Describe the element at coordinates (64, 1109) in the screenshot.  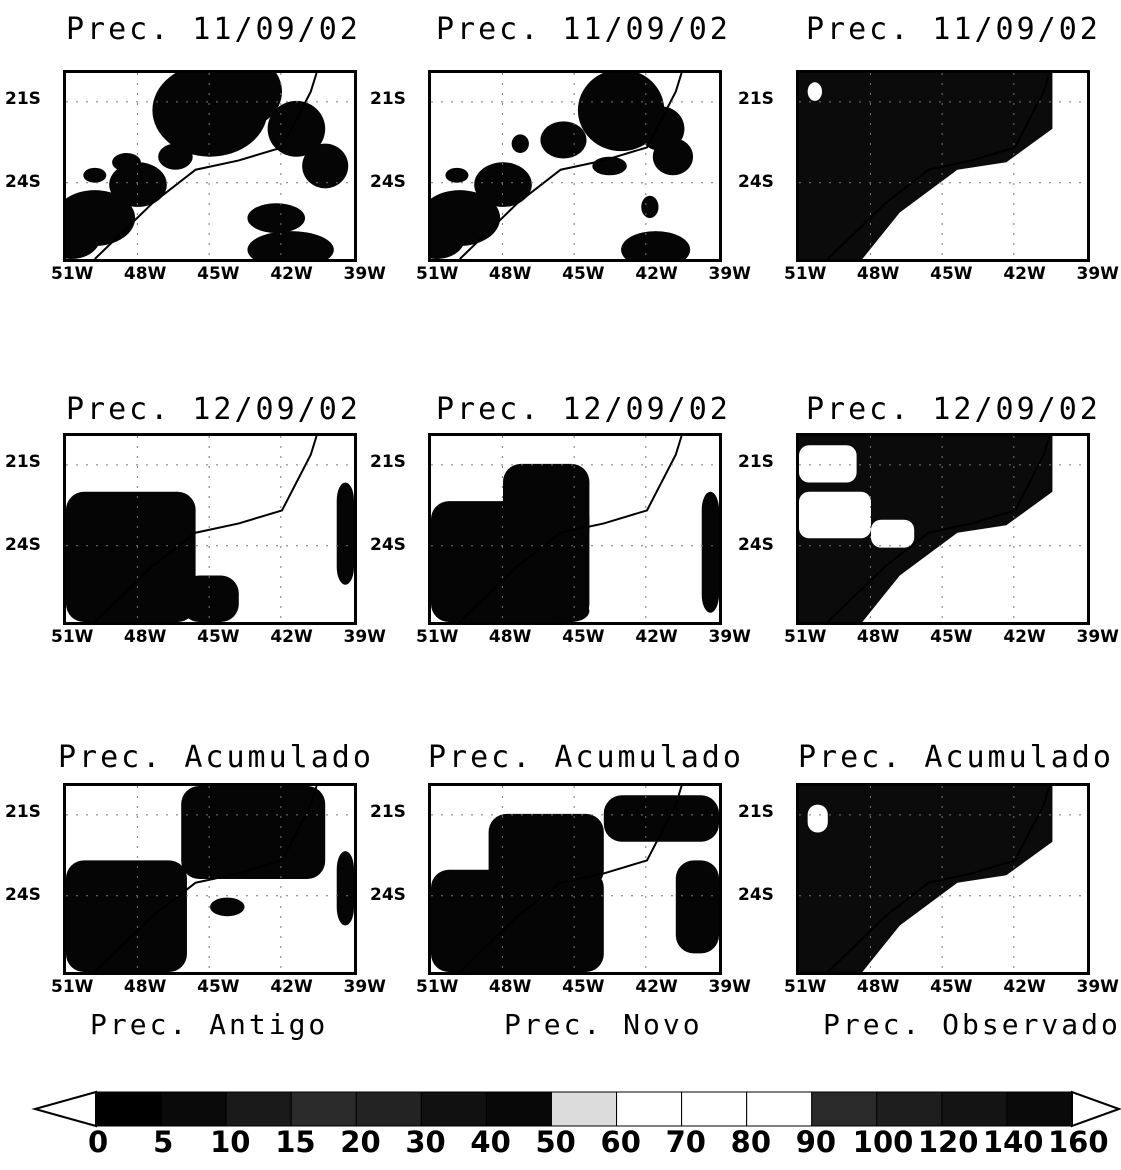
I see `colorbar-min-arrow` at that location.